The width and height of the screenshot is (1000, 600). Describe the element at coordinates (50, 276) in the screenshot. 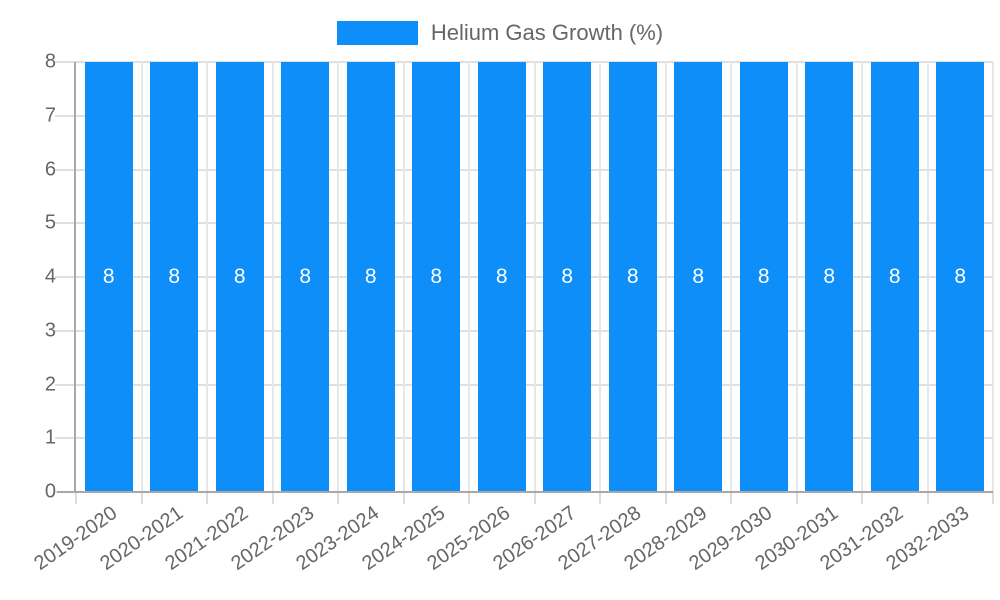

I see `y-tick-label: 4` at that location.